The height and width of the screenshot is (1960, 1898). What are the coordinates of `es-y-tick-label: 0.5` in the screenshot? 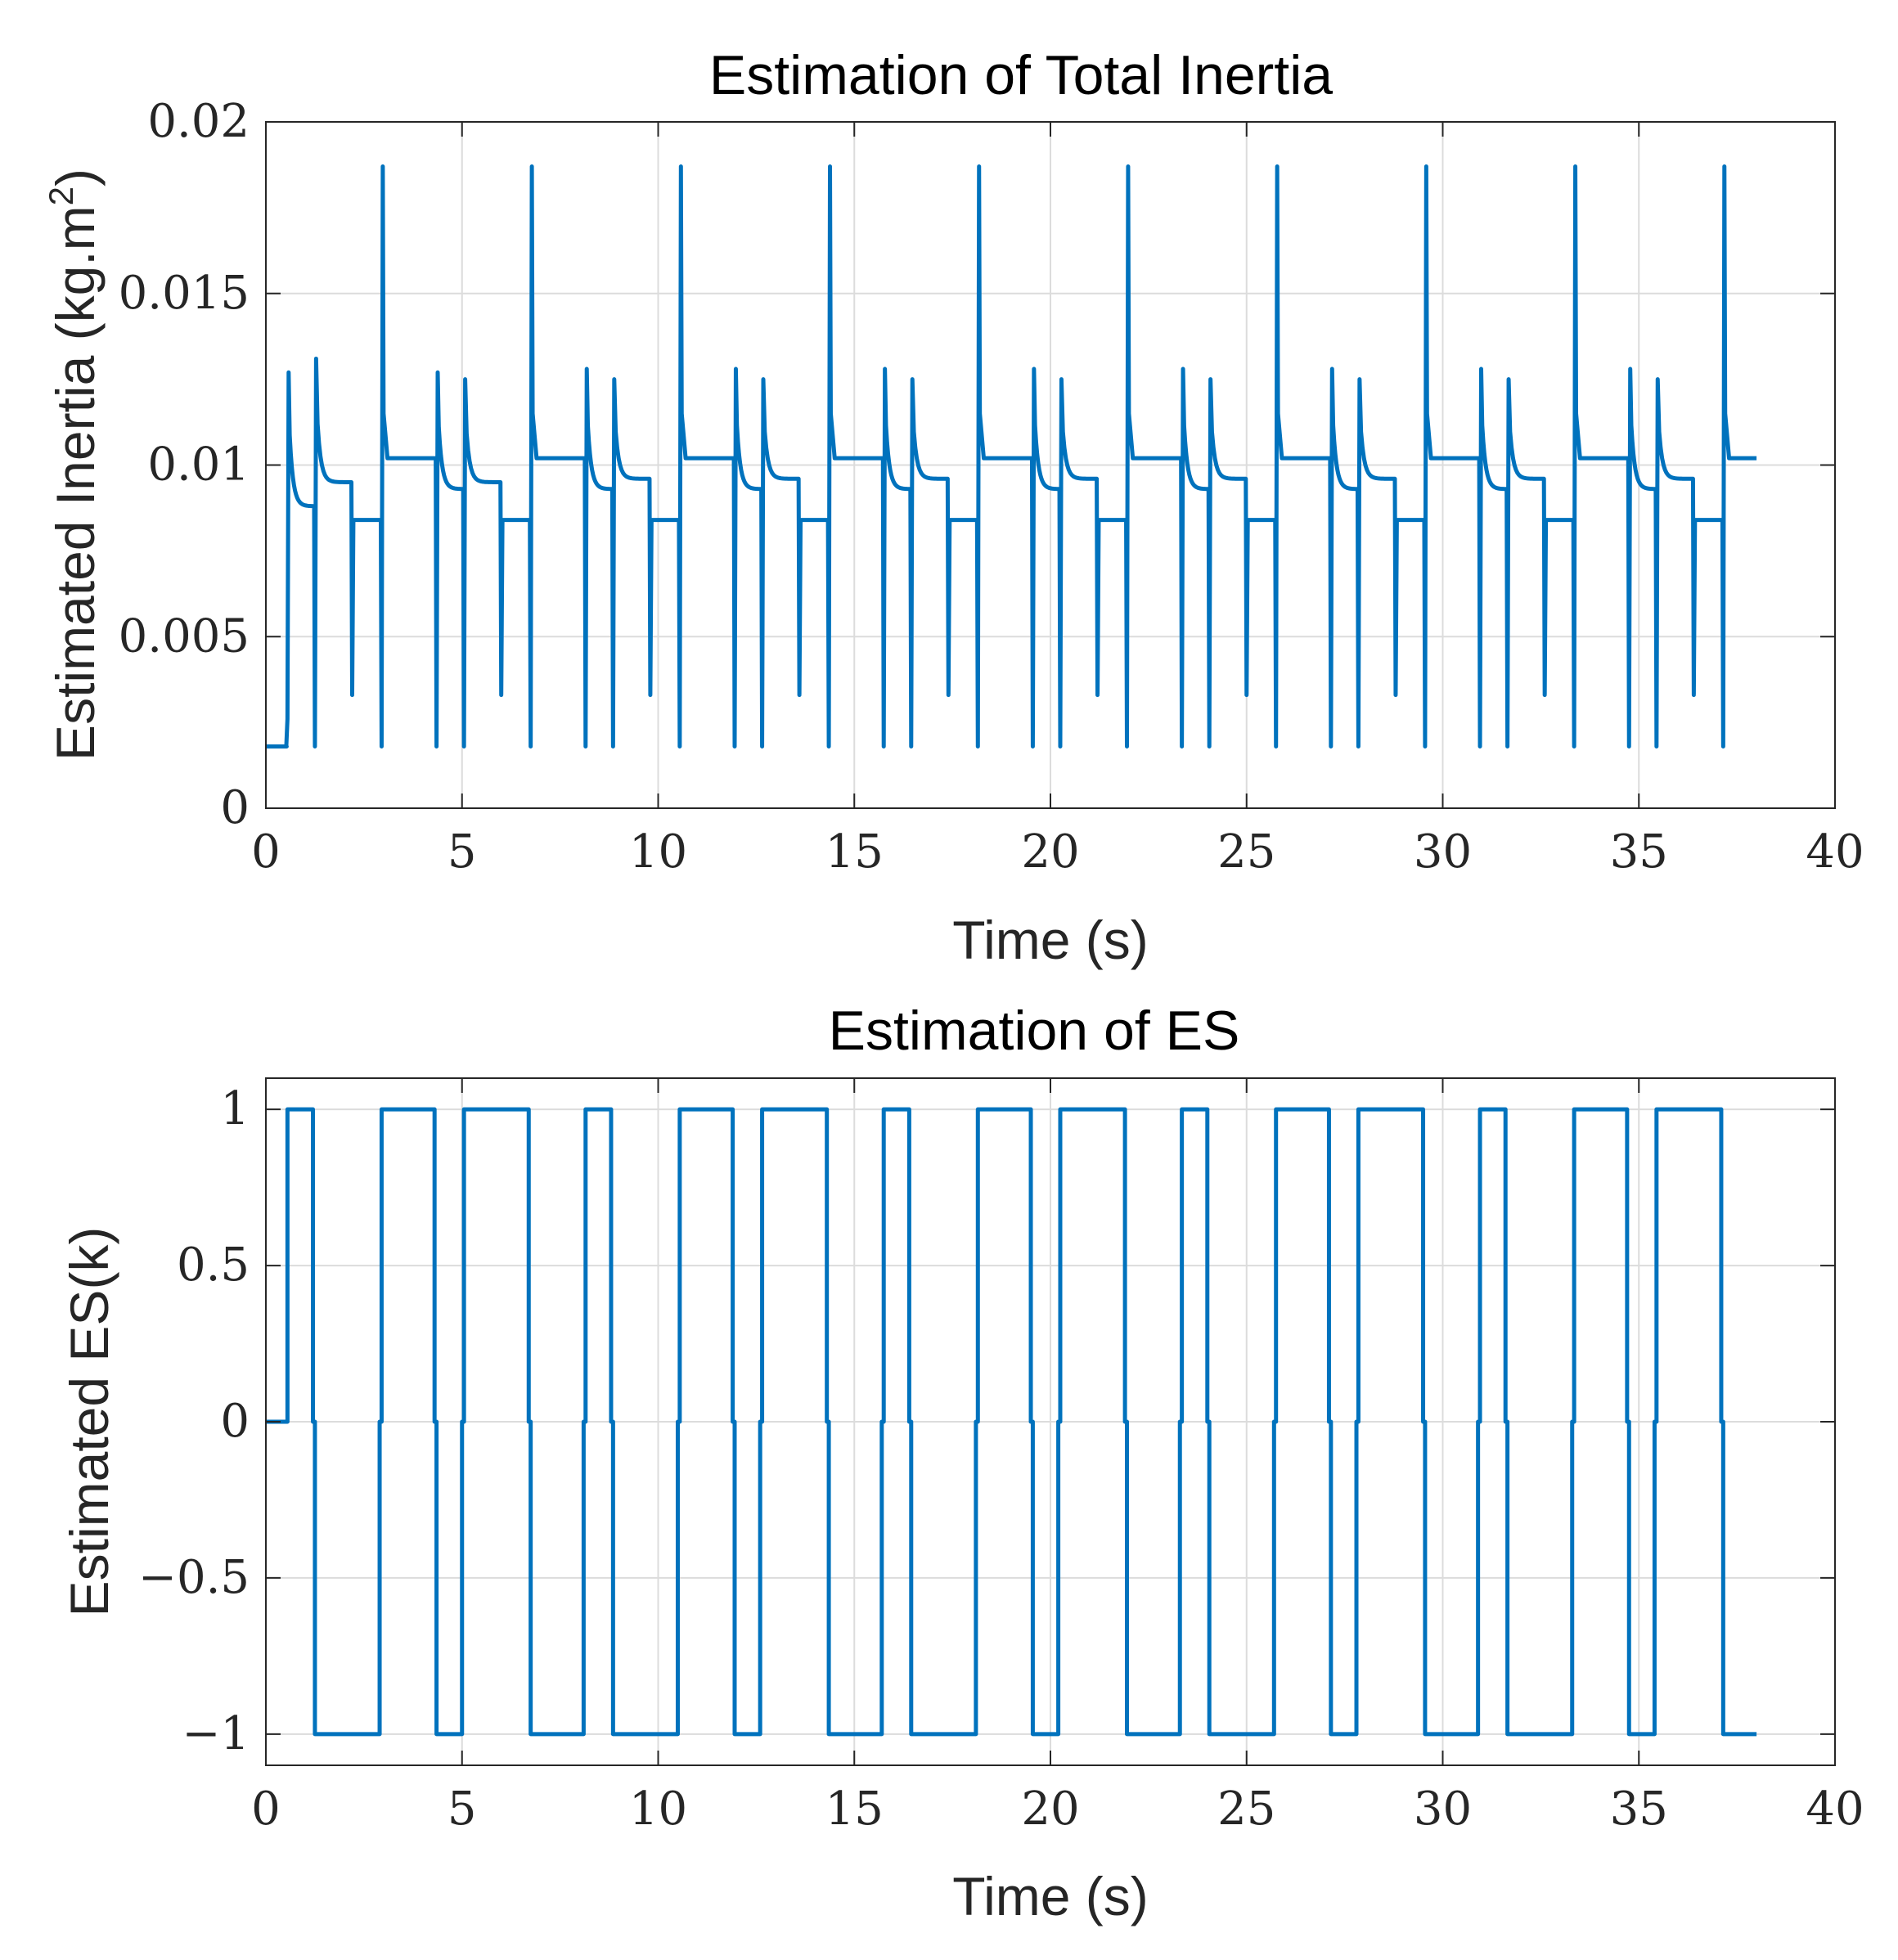 It's located at (213, 1265).